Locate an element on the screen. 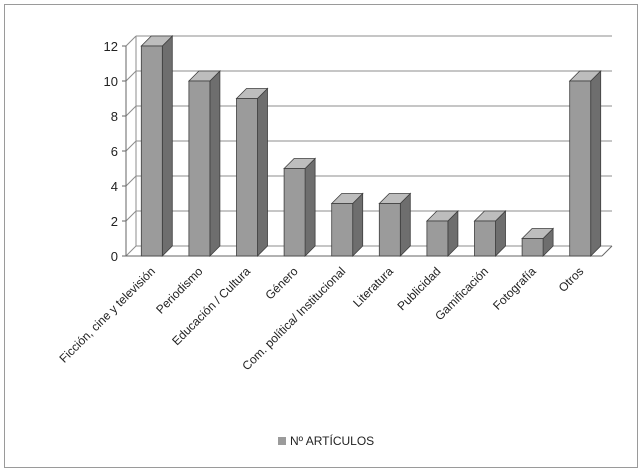  legend-label: Nº ARTÍCULOS is located at coordinates (332, 440).